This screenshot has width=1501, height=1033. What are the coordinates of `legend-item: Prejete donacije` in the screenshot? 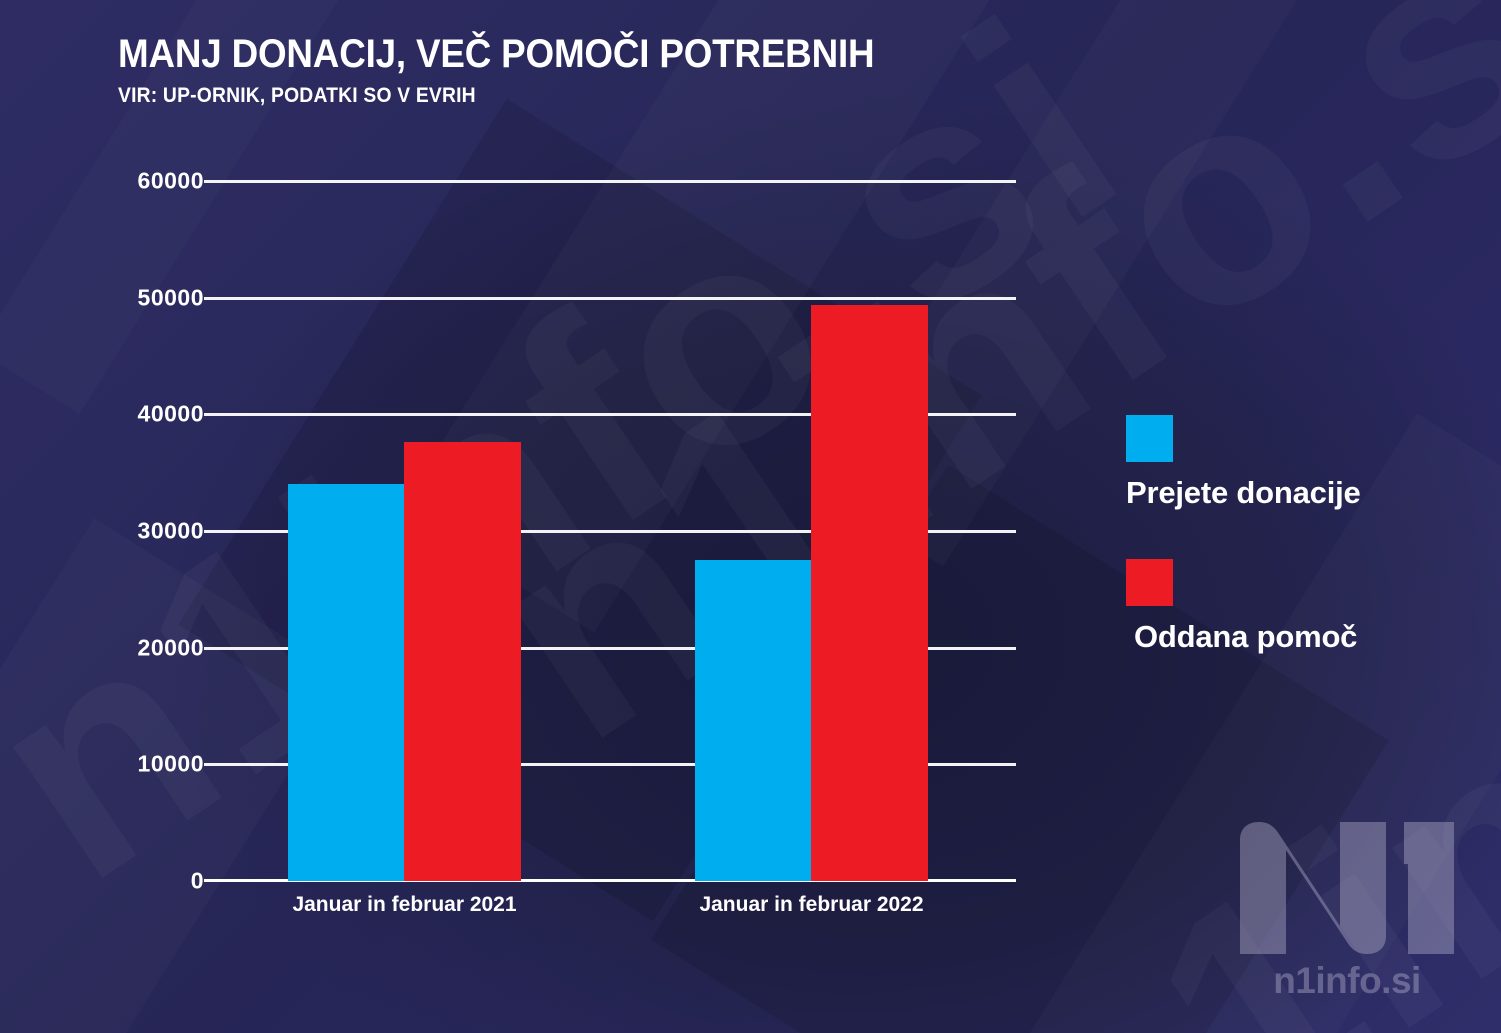 It's located at (1243, 463).